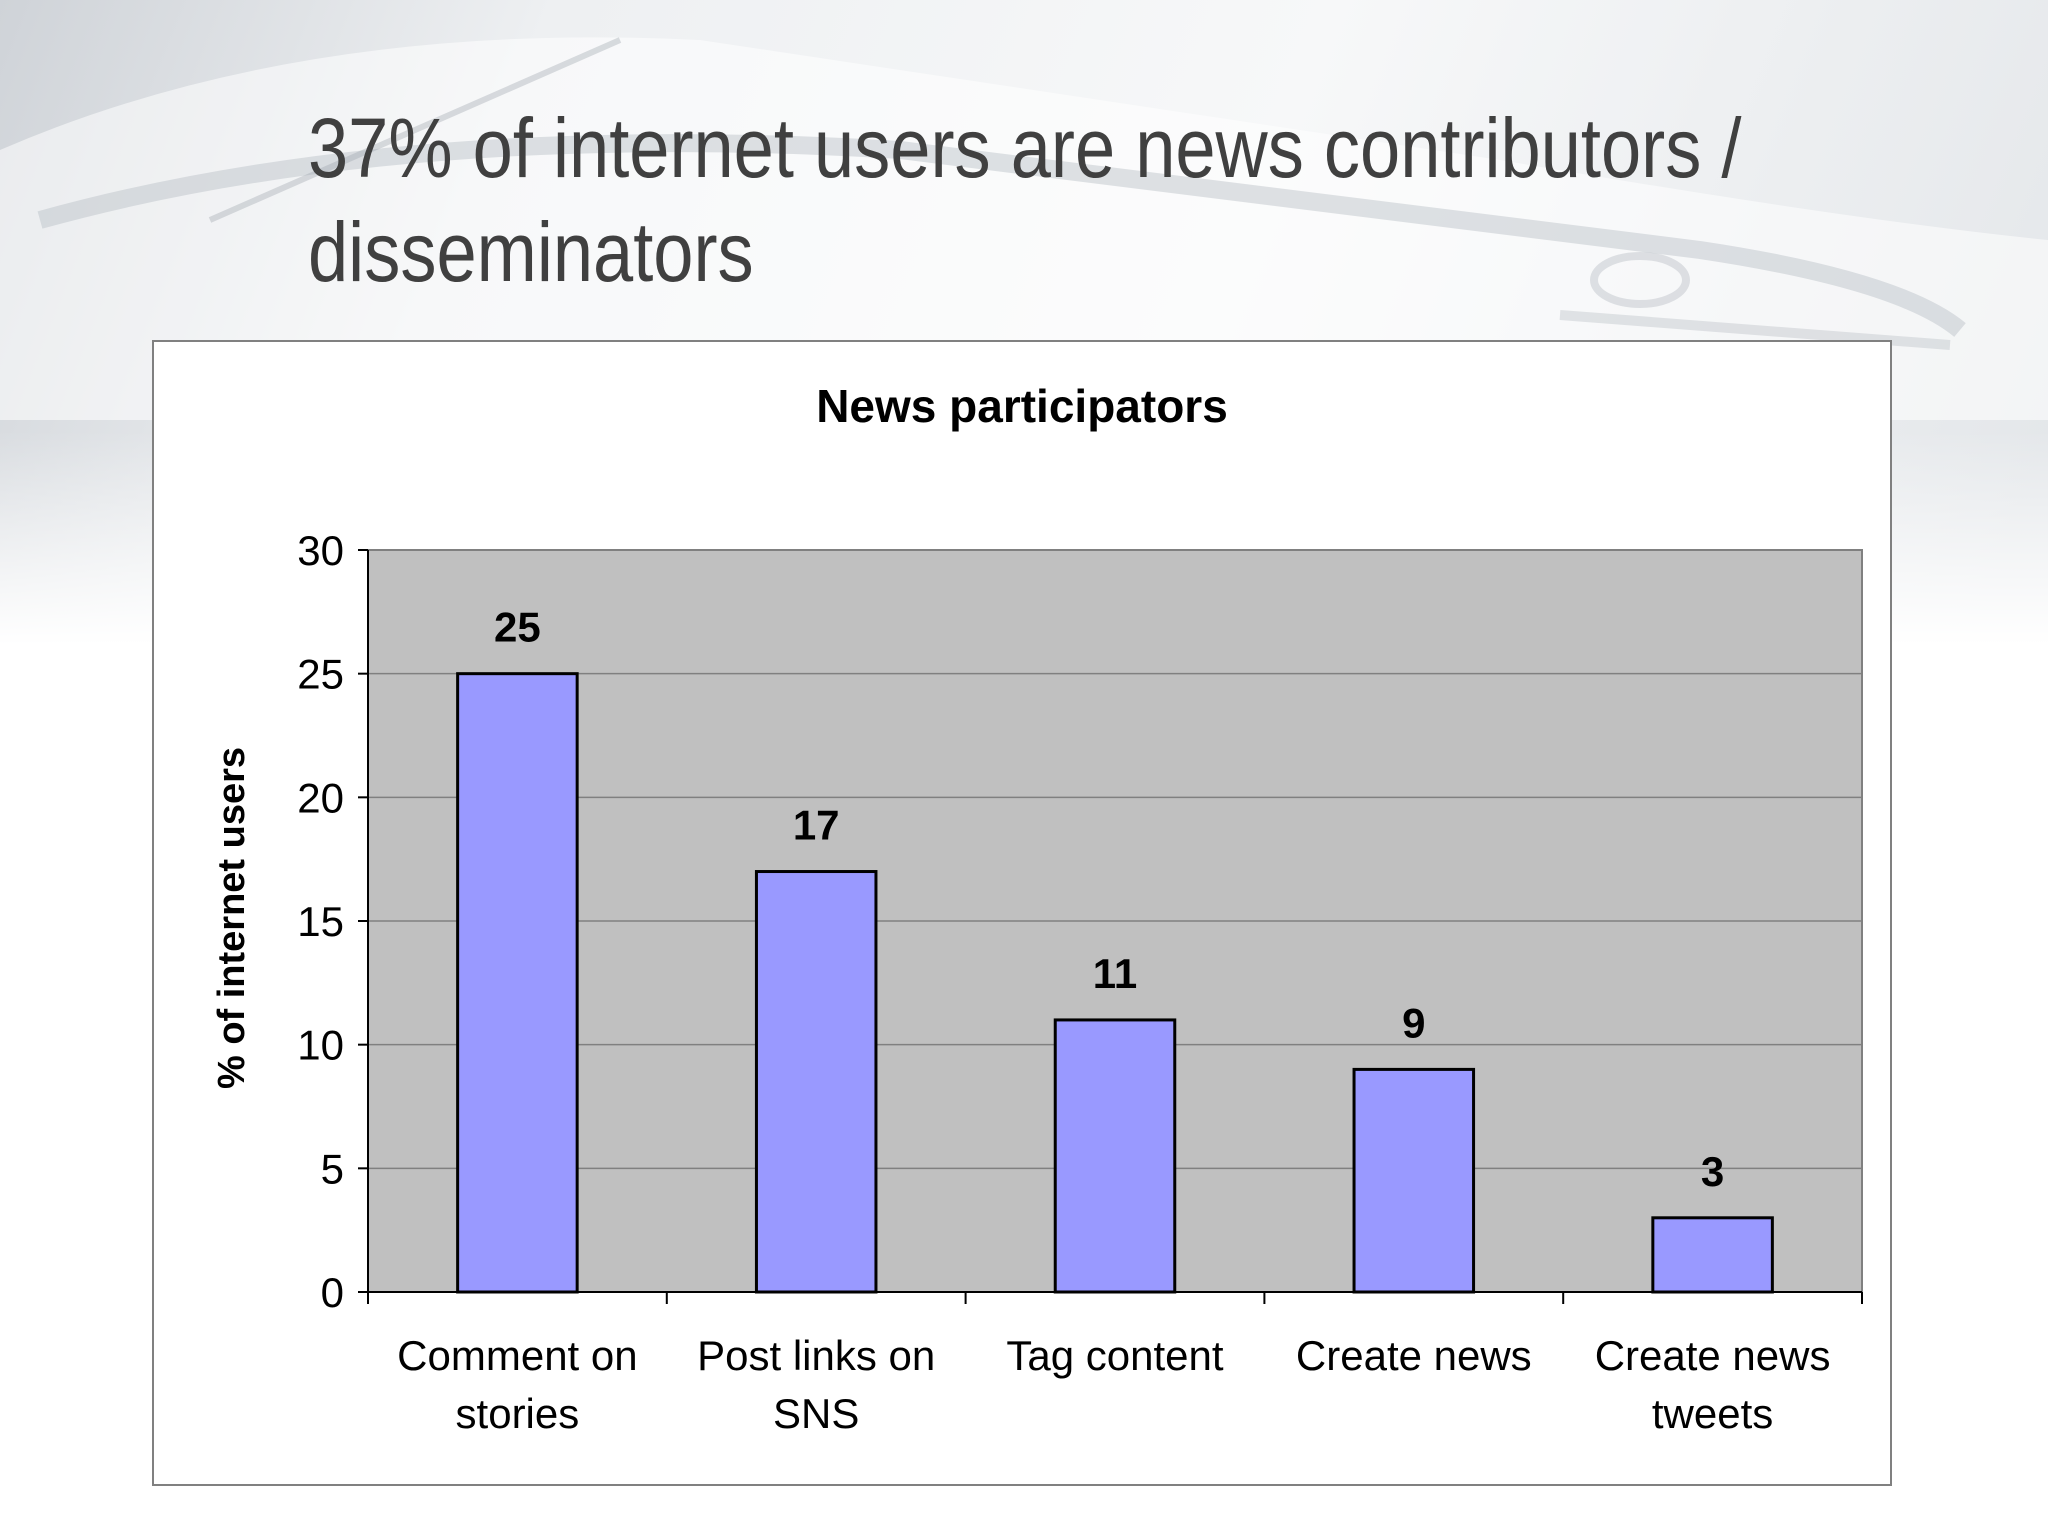 This screenshot has width=2048, height=1536. What do you see at coordinates (1712, 1413) in the screenshot?
I see `x-tick-label: tweets` at bounding box center [1712, 1413].